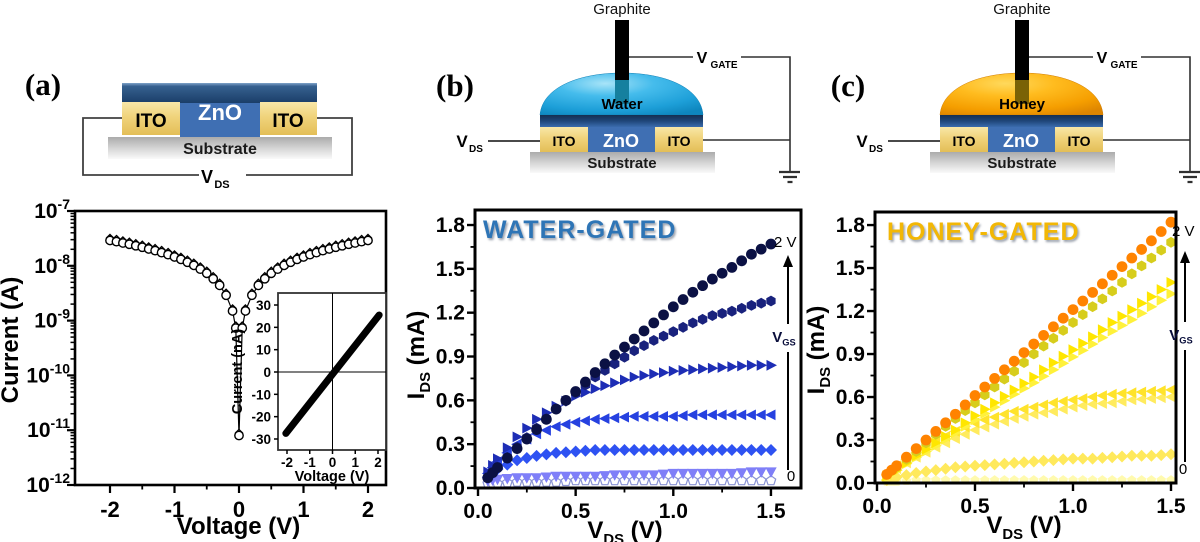 The image size is (1200, 542). What do you see at coordinates (418, 355) in the screenshot?
I see `y-axis-label: IDS (mA)` at bounding box center [418, 355].